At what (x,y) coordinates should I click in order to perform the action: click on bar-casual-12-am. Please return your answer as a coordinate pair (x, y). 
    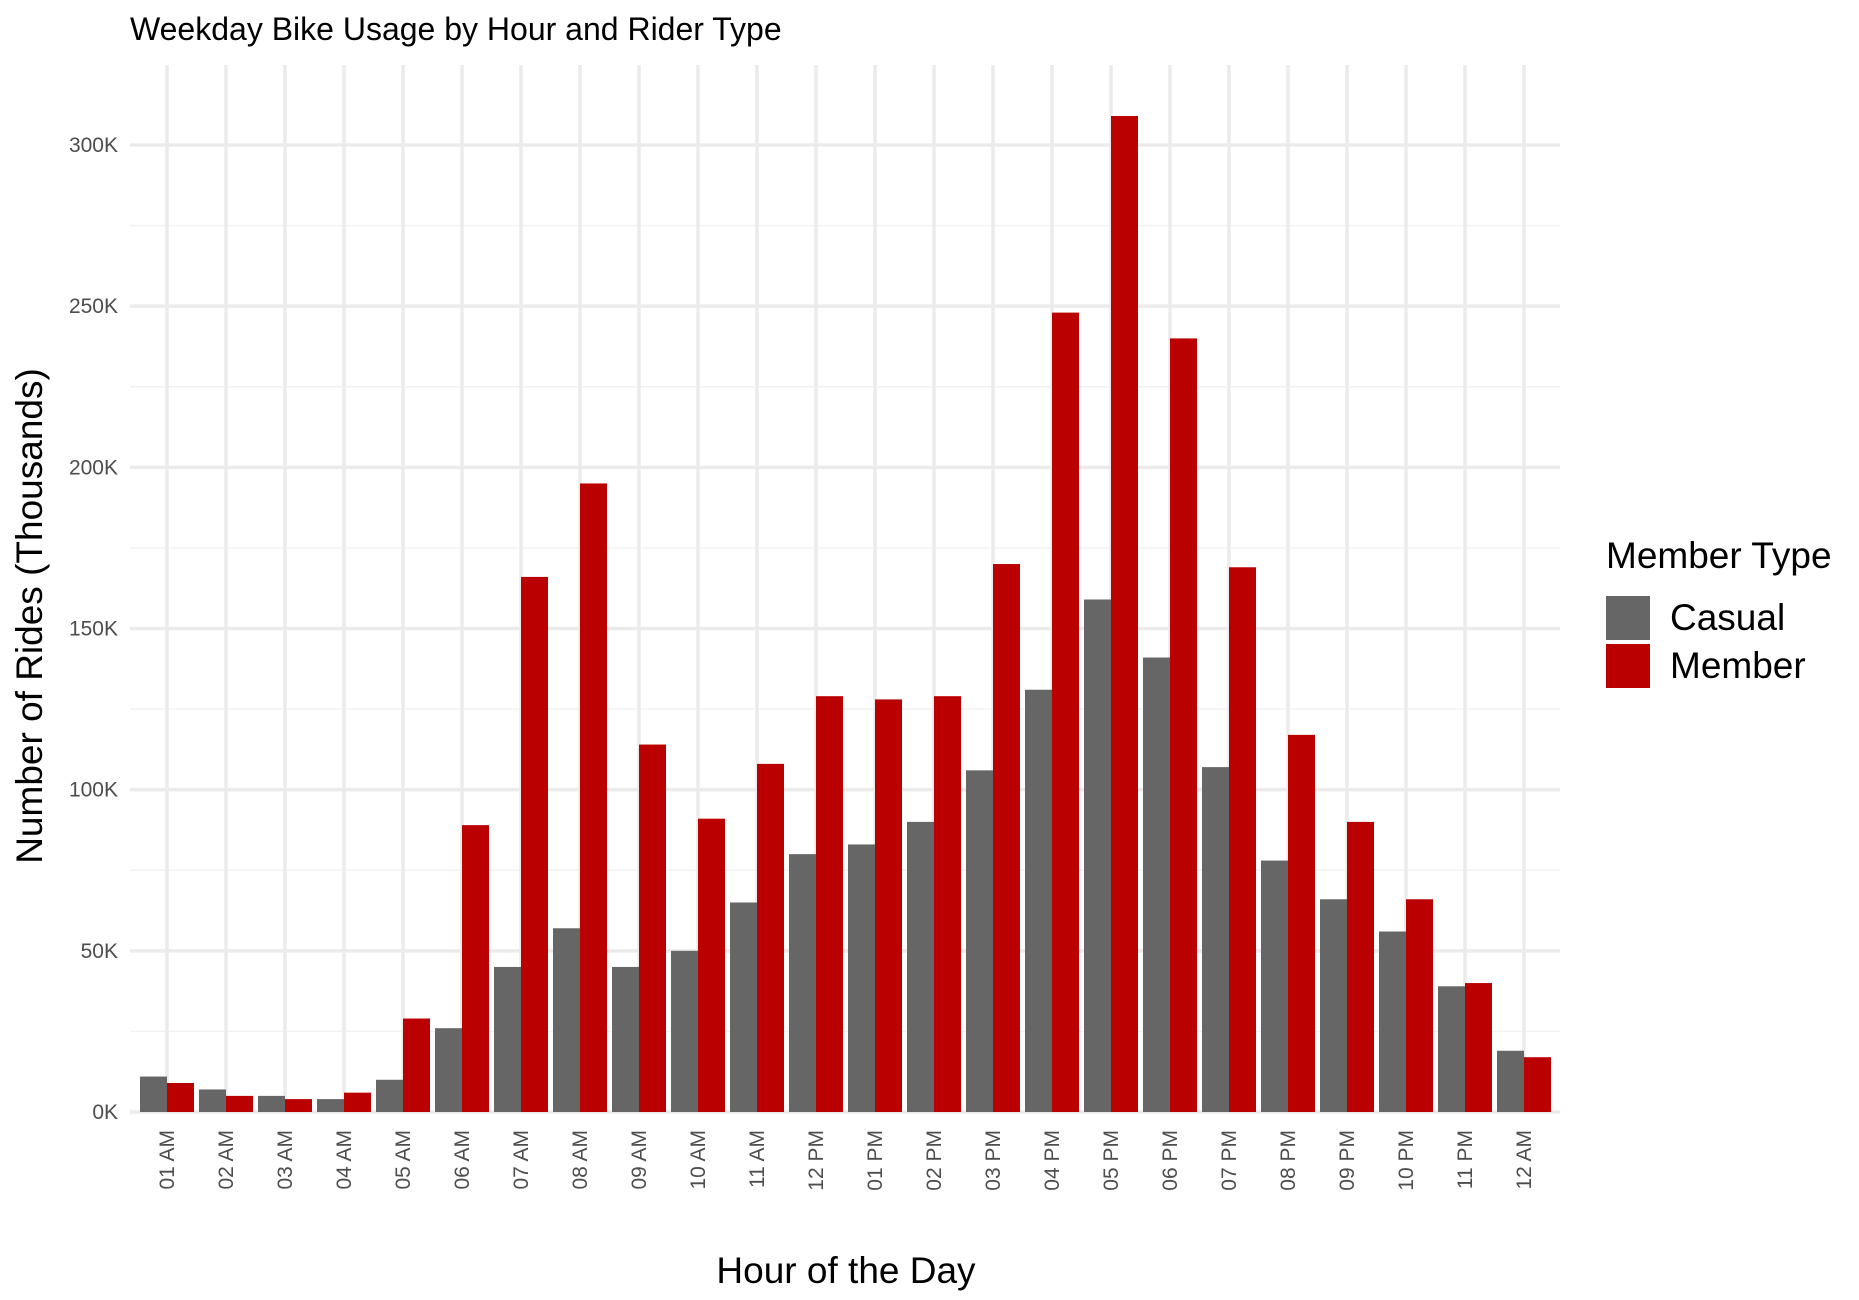
    Looking at the image, I should click on (1510, 1081).